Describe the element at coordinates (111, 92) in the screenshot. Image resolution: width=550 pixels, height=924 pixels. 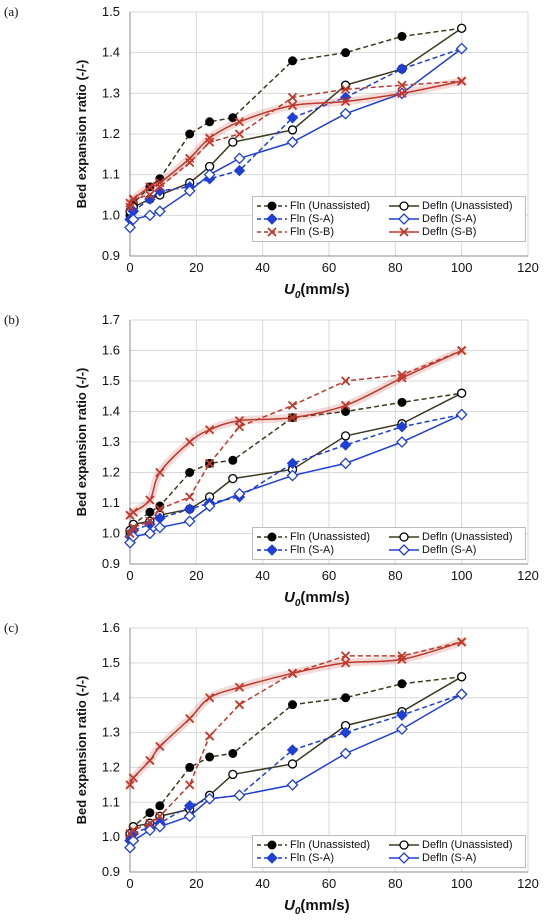
I see `y-tick-label: 1.3` at that location.